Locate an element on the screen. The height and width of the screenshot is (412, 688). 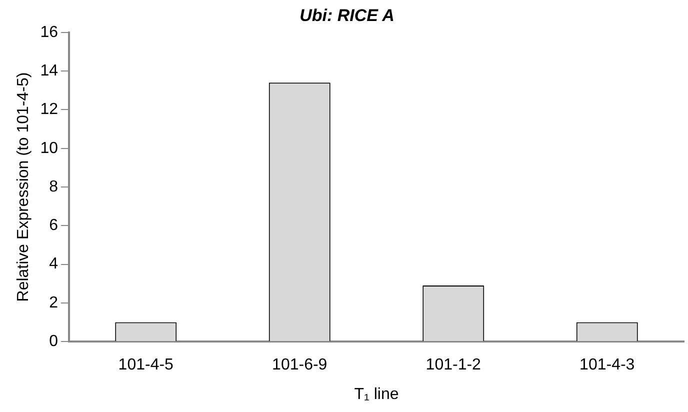
y-tick-label: 12 is located at coordinates (49, 109).